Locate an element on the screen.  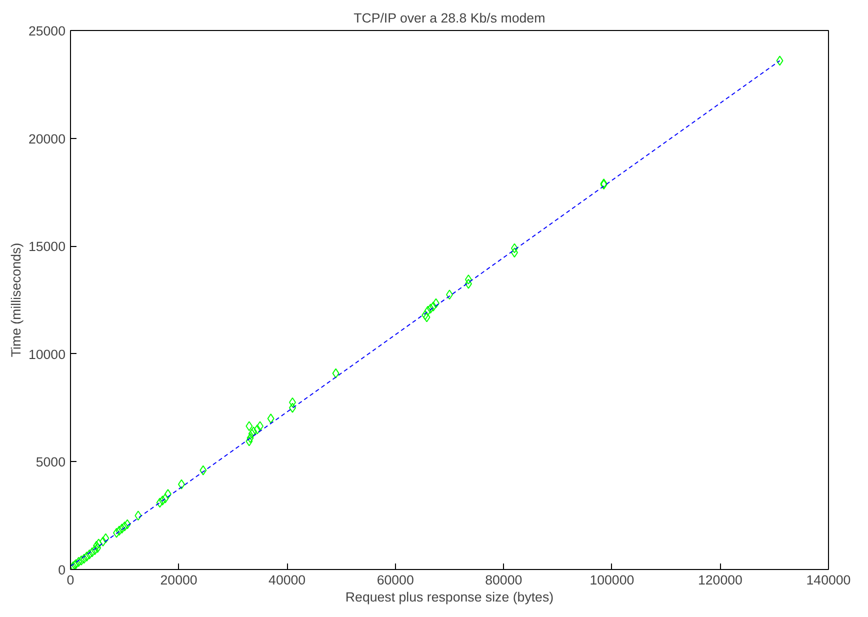
y-tick-label: 15000 is located at coordinates (47, 246).